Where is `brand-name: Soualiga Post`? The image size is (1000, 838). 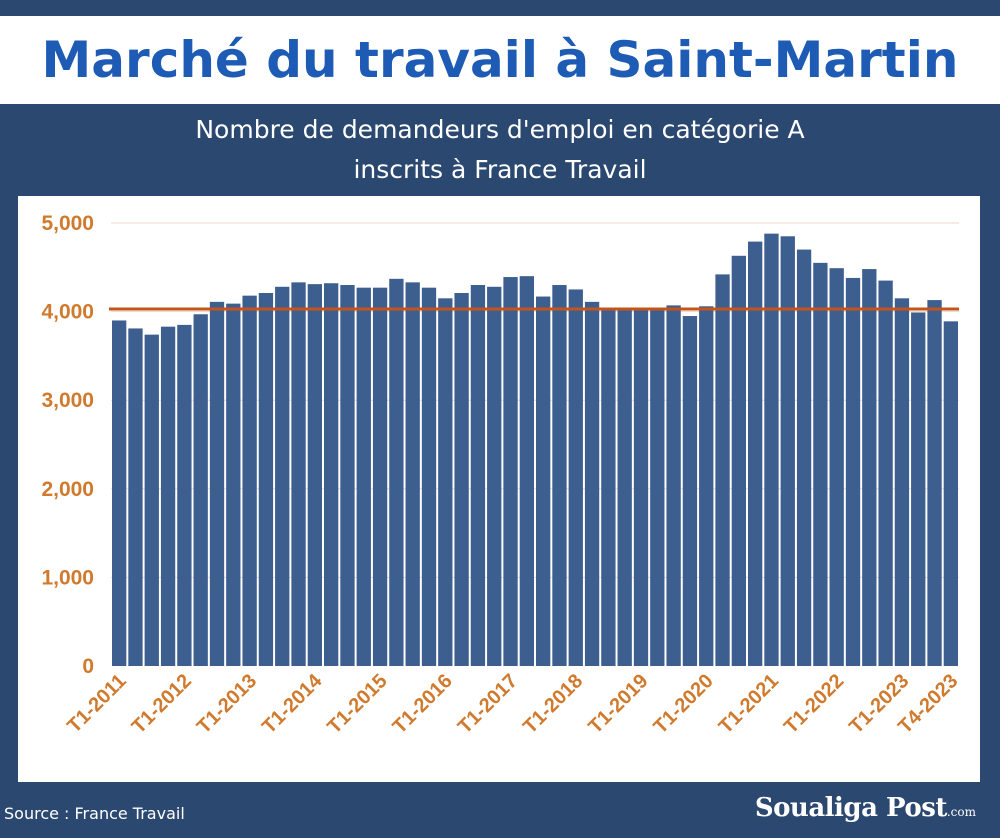
brand-name: Soualiga Post is located at coordinates (851, 808).